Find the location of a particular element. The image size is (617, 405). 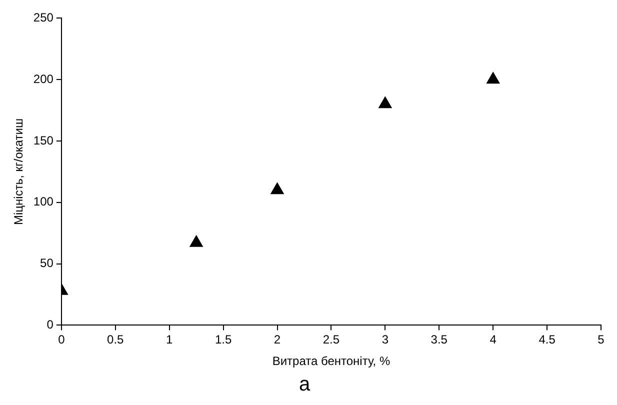

x-tick-label: 5 is located at coordinates (601, 339).